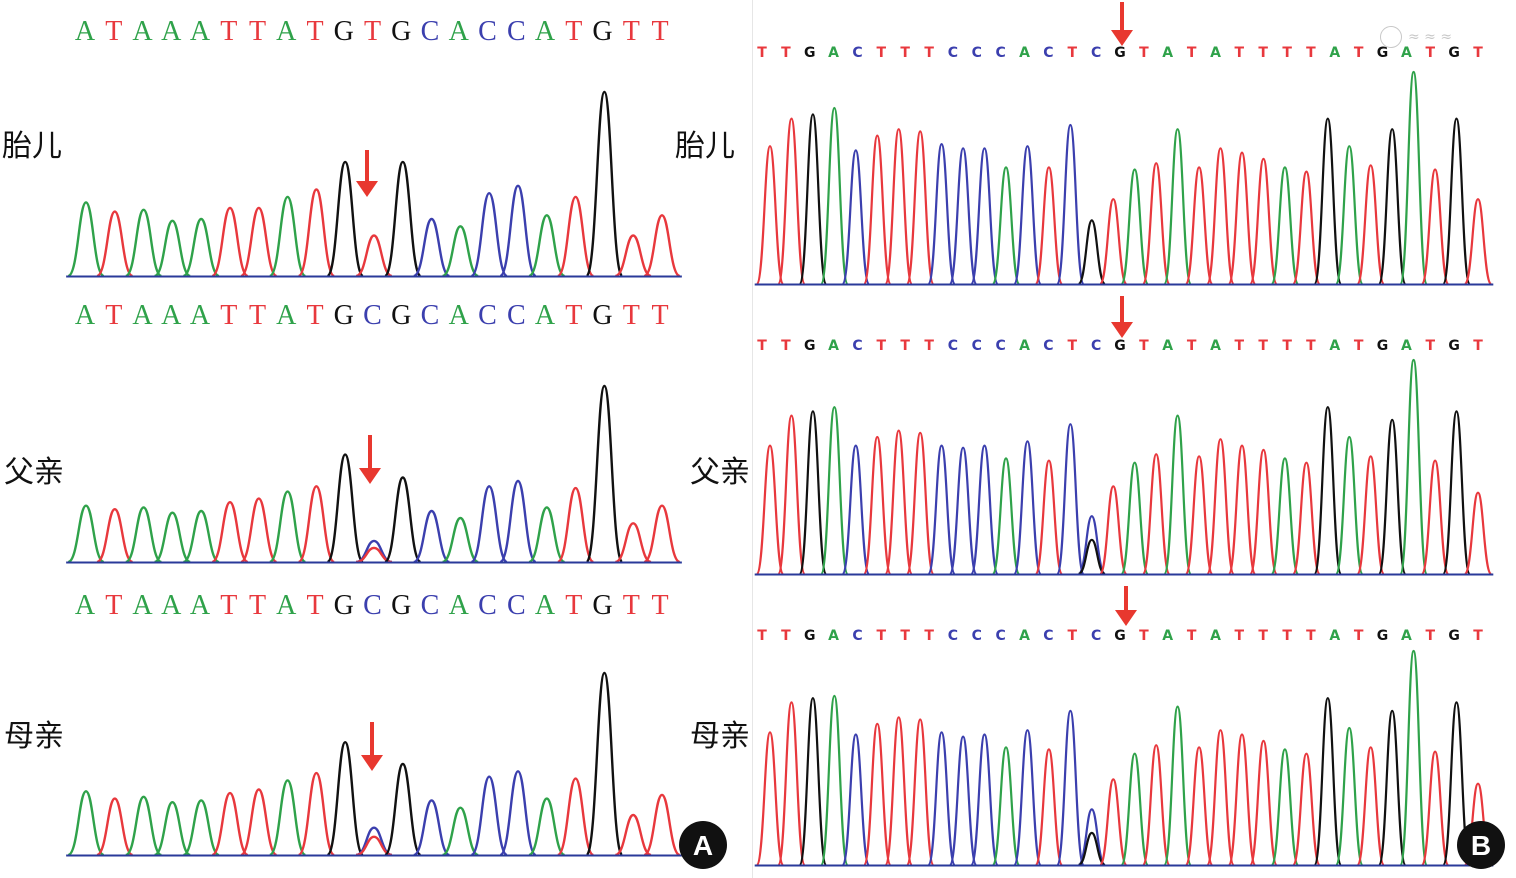 The width and height of the screenshot is (1516, 878). Describe the element at coordinates (1440, 37) in the screenshot. I see `journal-watermark: ≈ ≈ ≈` at that location.